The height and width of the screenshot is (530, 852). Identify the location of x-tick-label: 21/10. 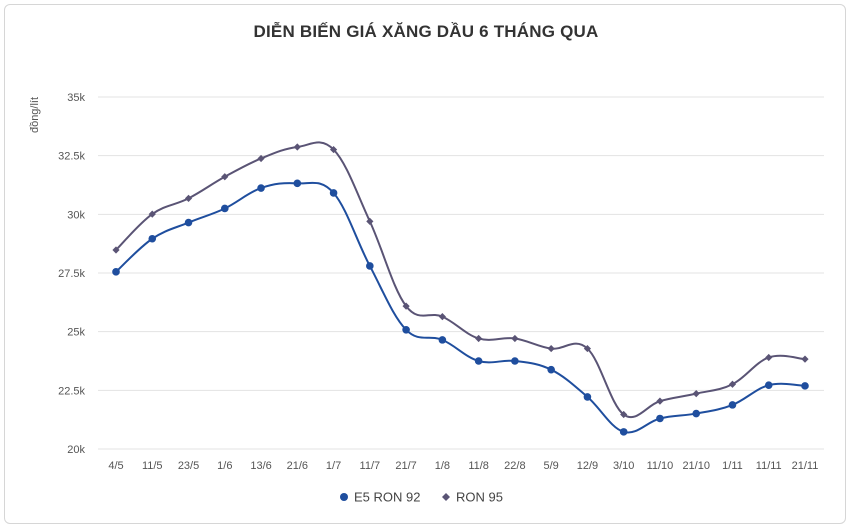
(696, 466).